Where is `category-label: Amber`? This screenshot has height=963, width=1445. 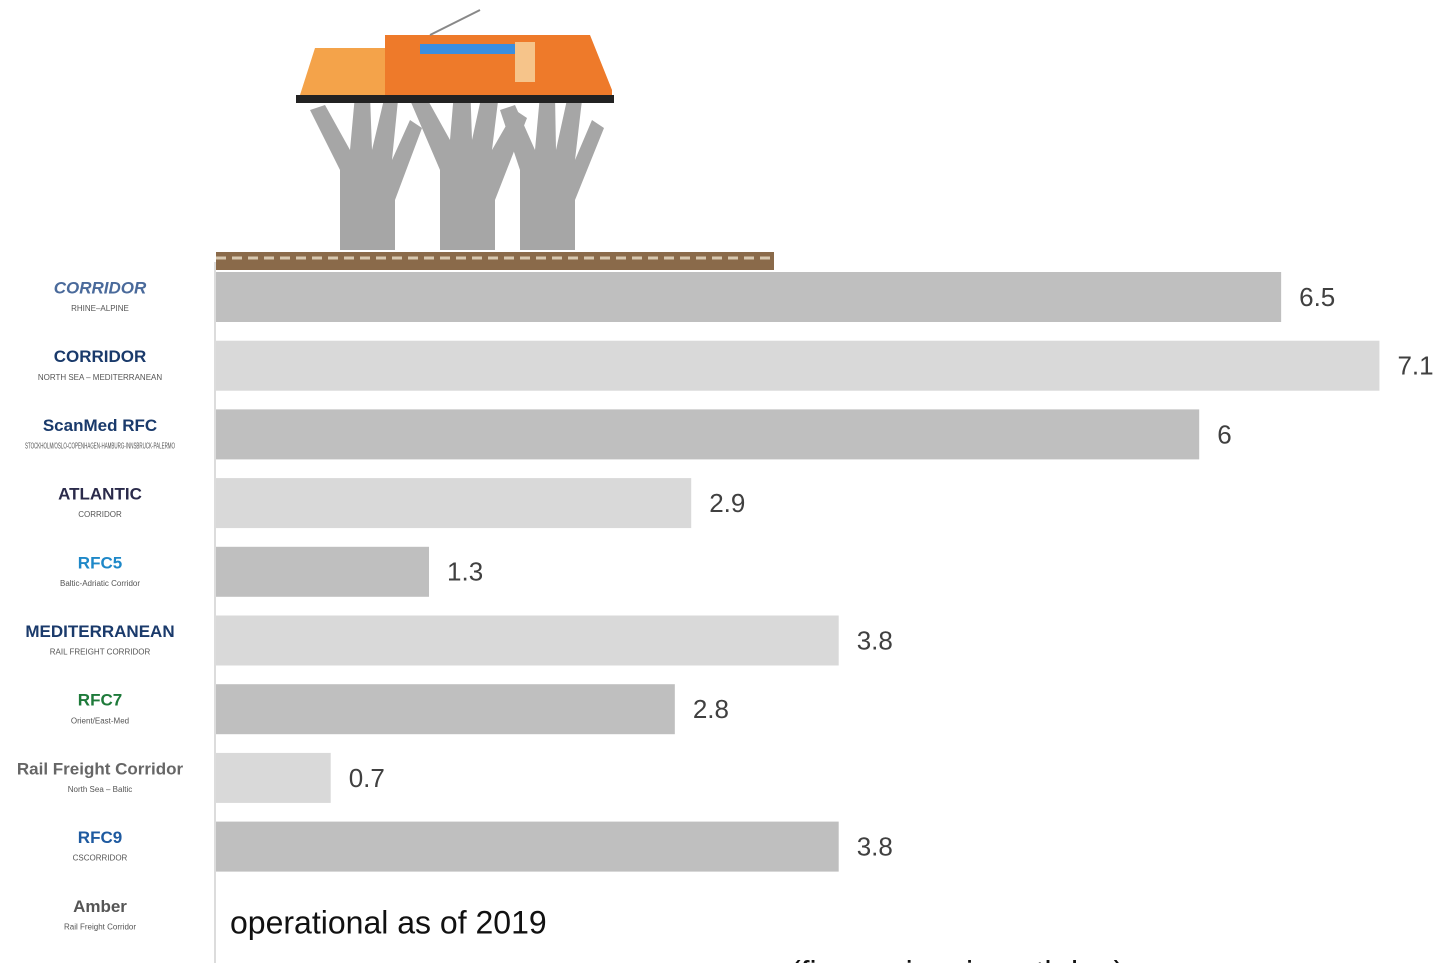 category-label: Amber is located at coordinates (100, 906).